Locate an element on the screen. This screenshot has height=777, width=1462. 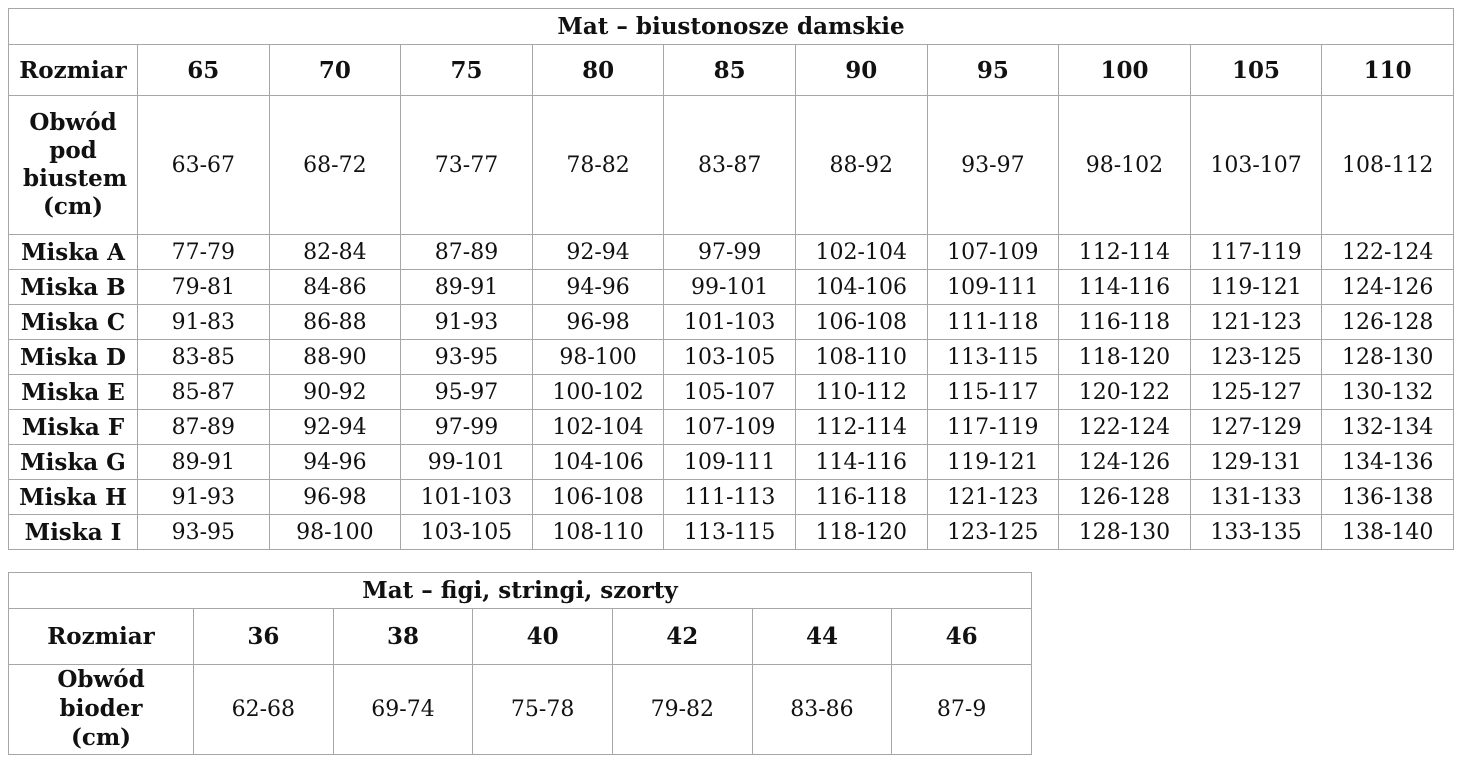
bras-size-header-cell: 65 is located at coordinates (203, 70).